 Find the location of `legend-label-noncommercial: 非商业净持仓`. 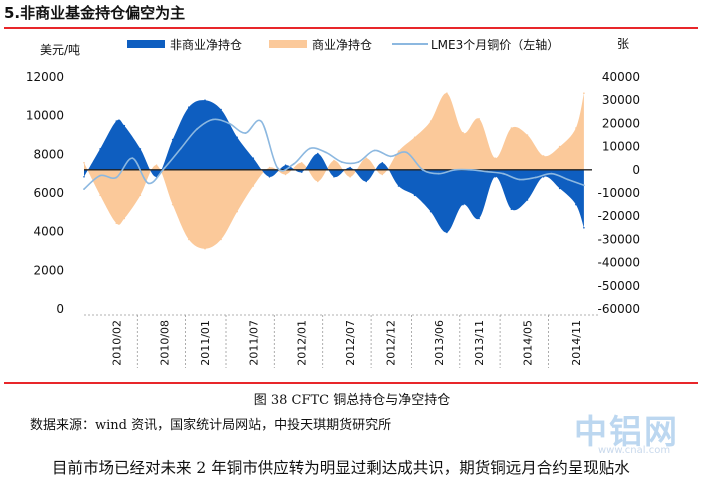

legend-label-noncommercial: 非商业净持仓 is located at coordinates (206, 44).